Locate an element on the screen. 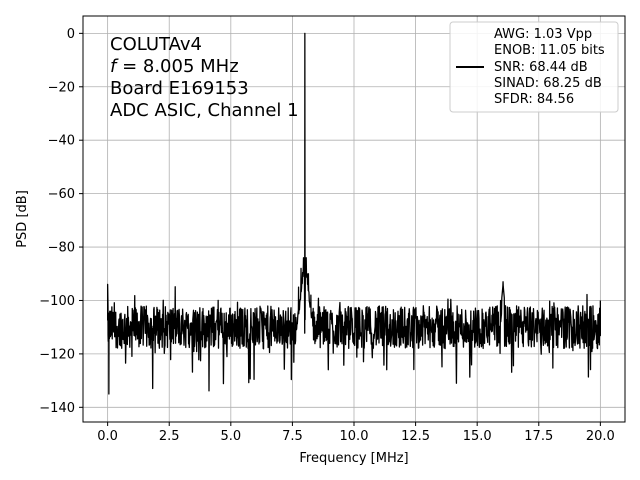  legend-line-5: SFDR: 84.56 is located at coordinates (534, 99).